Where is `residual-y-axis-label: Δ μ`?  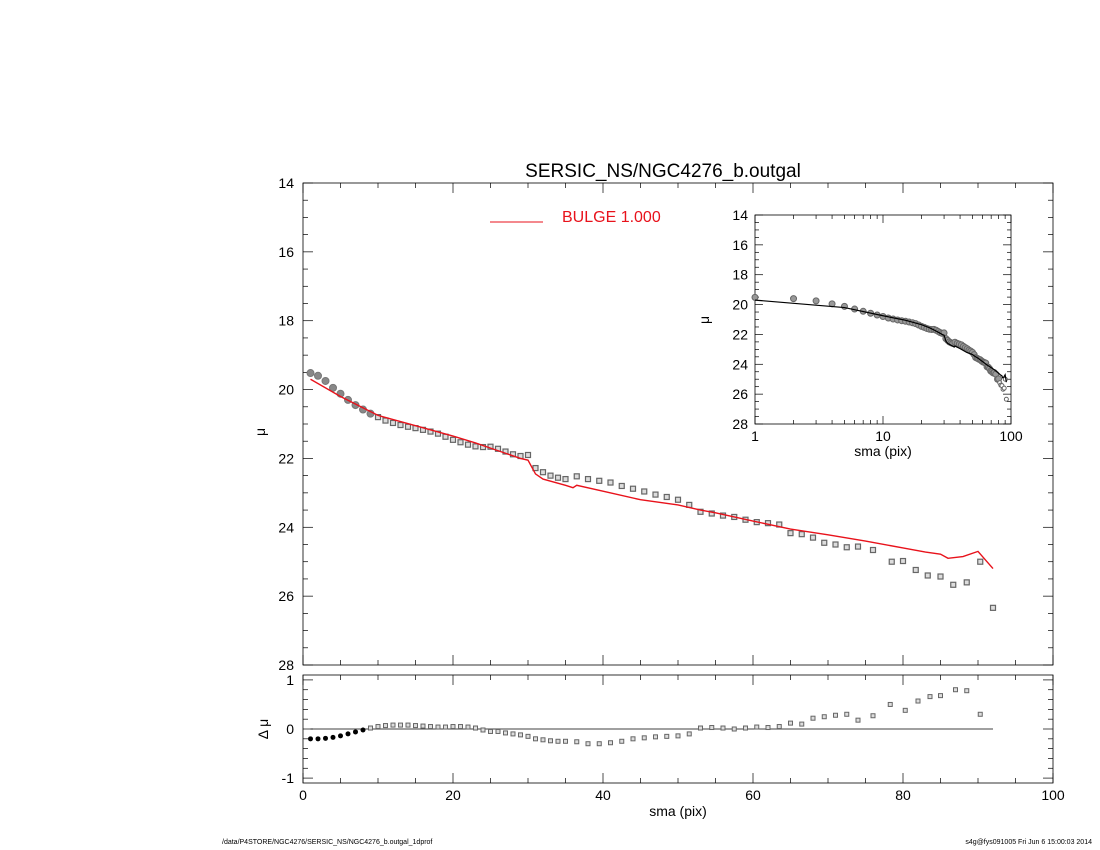 residual-y-axis-label: Δ μ is located at coordinates (263, 729).